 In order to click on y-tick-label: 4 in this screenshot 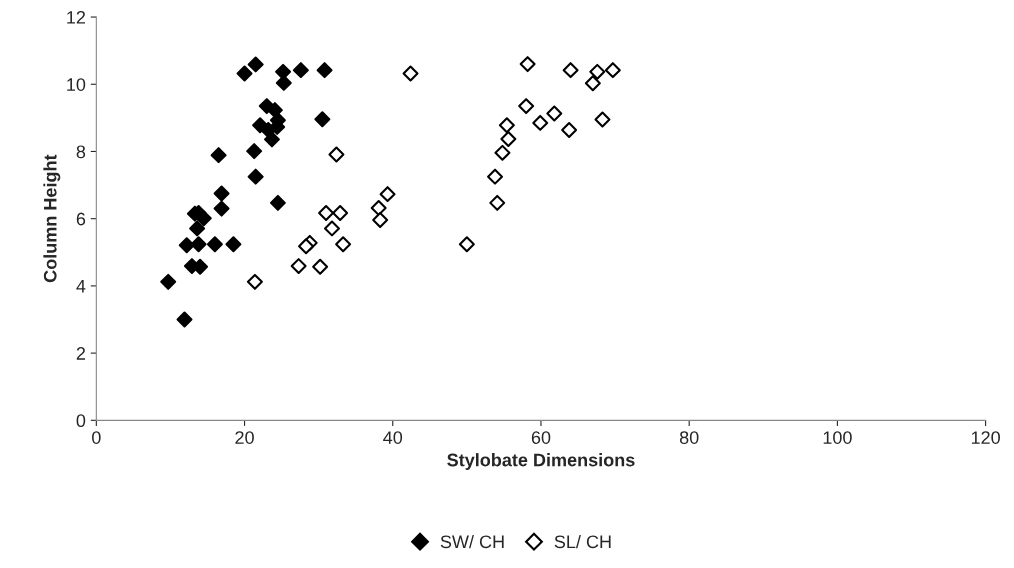, I will do `click(81, 286)`.